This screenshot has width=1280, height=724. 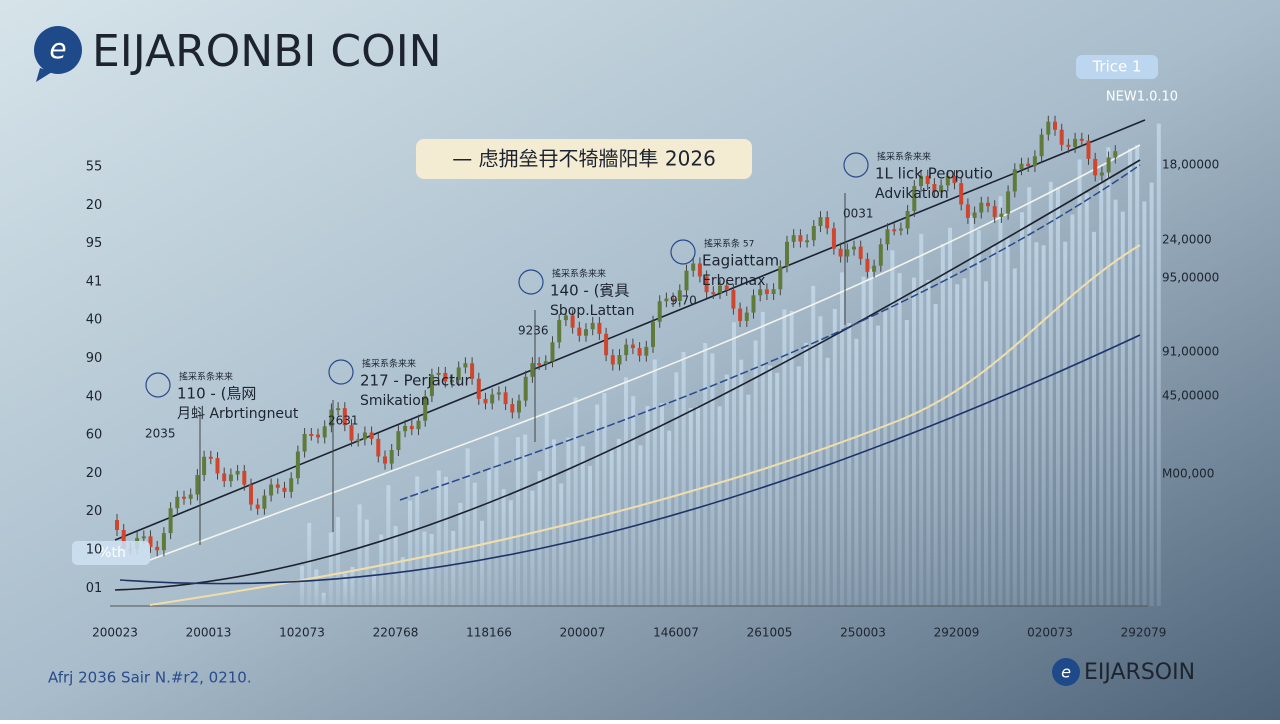 What do you see at coordinates (489, 633) in the screenshot?
I see `x-tick-label: 118166` at bounding box center [489, 633].